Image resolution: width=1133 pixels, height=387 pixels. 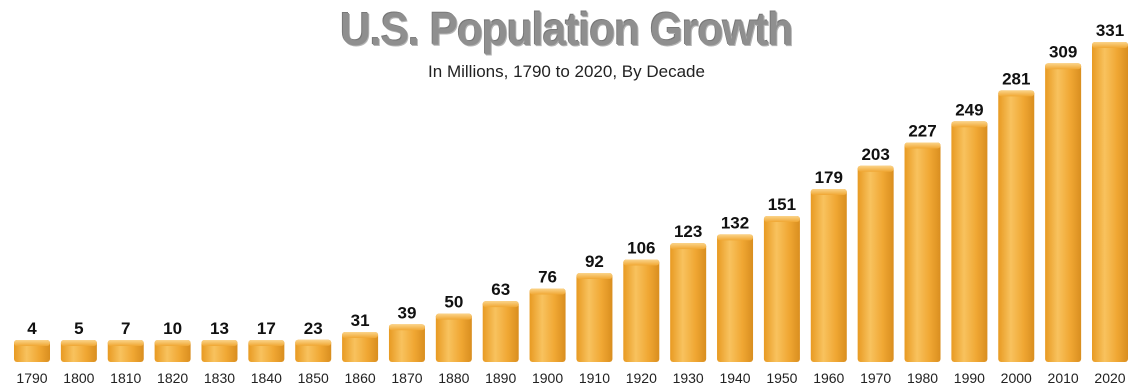 What do you see at coordinates (1109, 378) in the screenshot?
I see `x-tick-label-2020: 2020` at bounding box center [1109, 378].